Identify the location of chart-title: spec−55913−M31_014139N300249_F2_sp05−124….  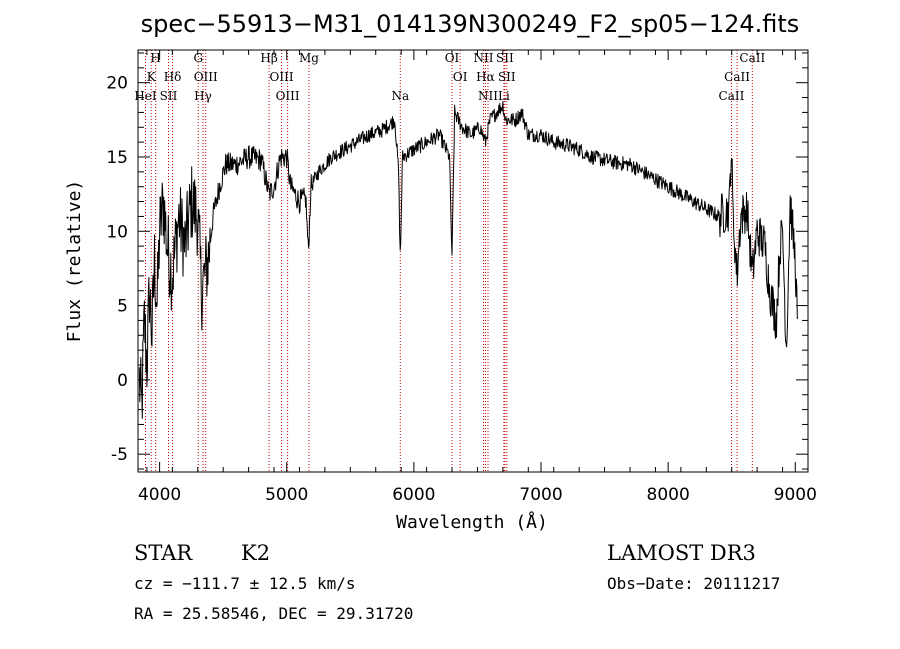
(470, 24).